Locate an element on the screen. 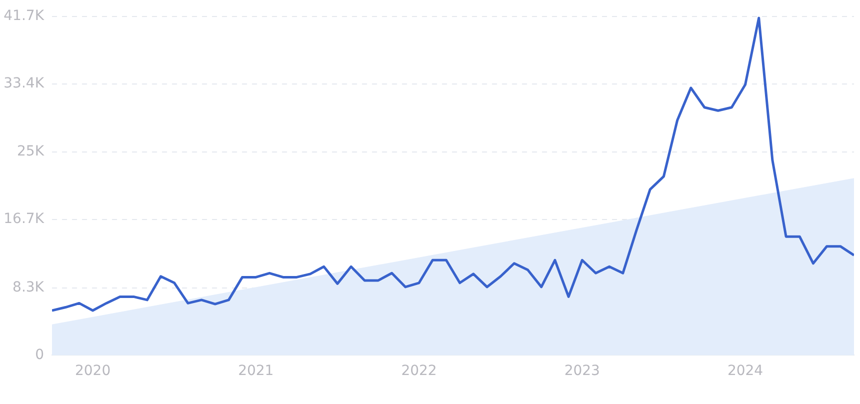 The height and width of the screenshot is (404, 860). y-tick-label: 0 is located at coordinates (39, 354).